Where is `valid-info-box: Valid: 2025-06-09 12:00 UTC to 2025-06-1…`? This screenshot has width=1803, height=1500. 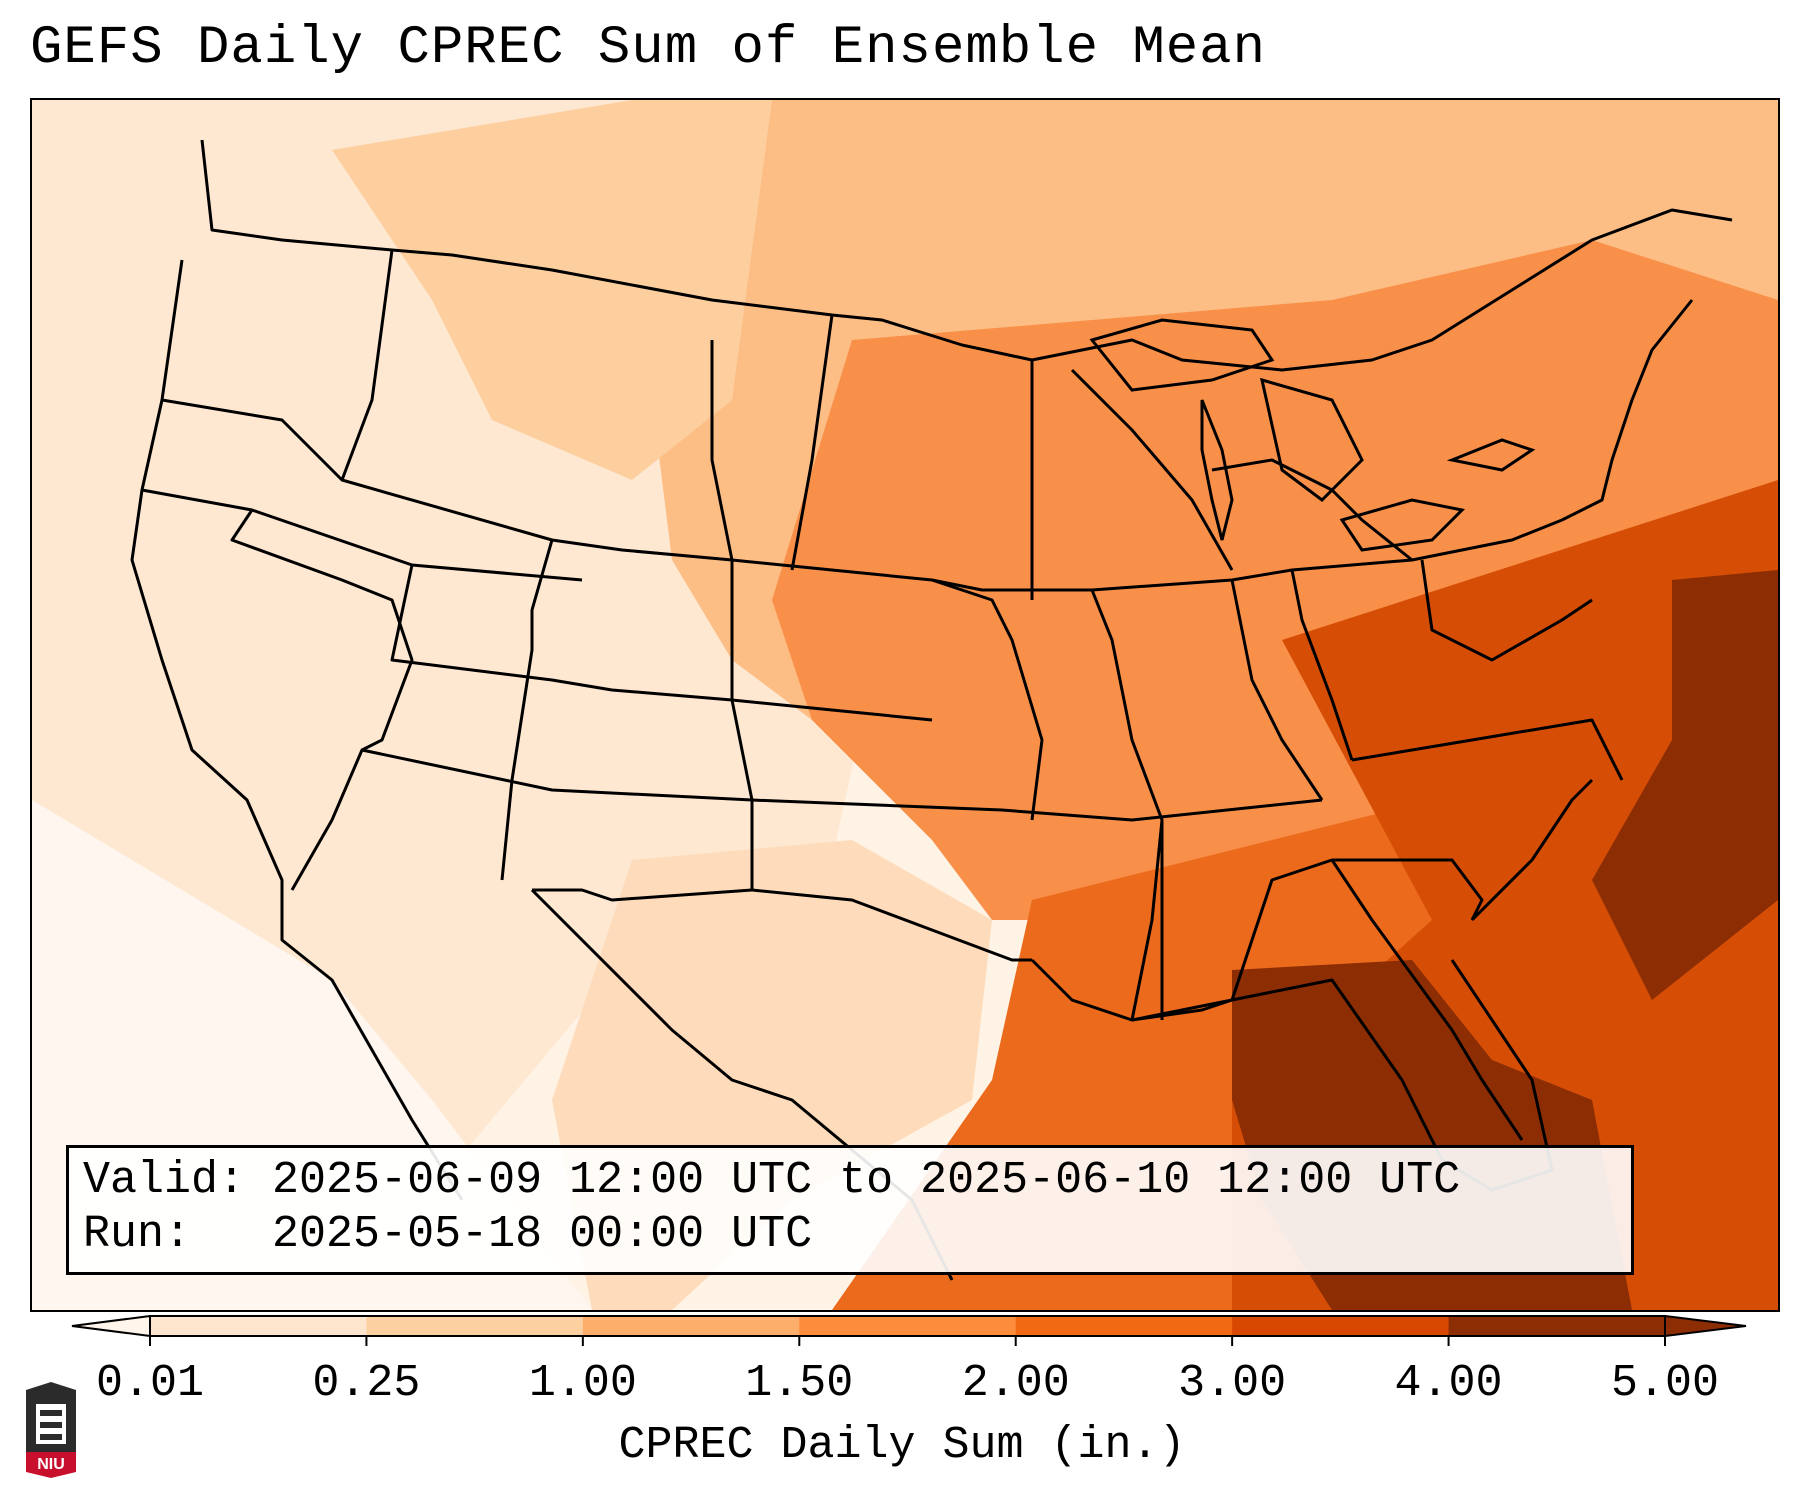
valid-info-box: Valid: 2025-06-09 12:00 UTC to 2025-06-1… is located at coordinates (850, 1210).